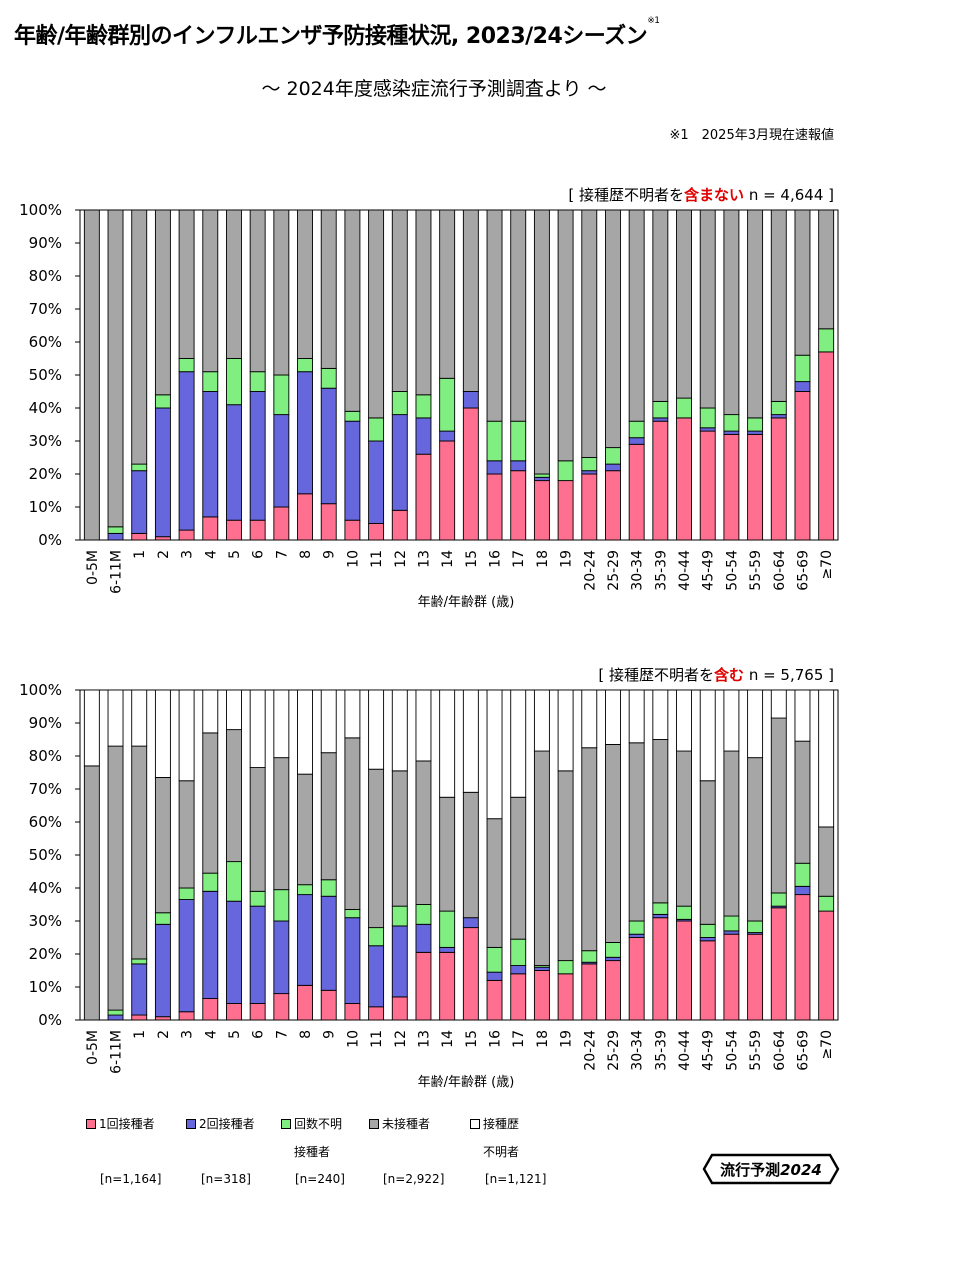  What do you see at coordinates (120, 1123) in the screenshot?
I see `legend-item-dose1: 1回接種者` at bounding box center [120, 1123].